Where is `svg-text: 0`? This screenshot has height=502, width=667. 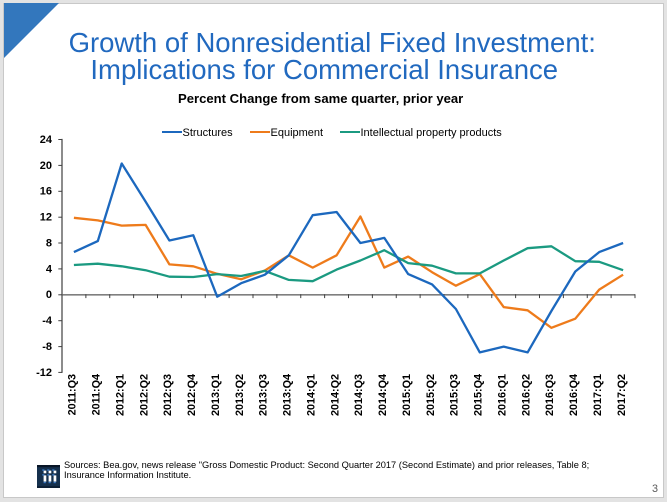
svg-text: 0 is located at coordinates (49, 295).